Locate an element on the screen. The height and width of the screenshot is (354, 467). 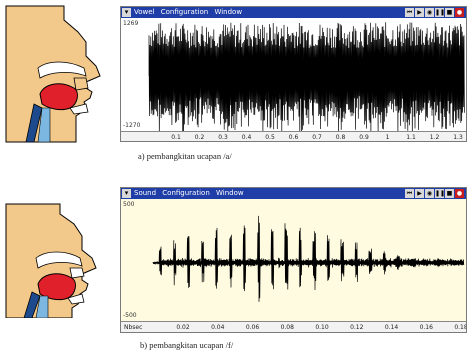
x-tick-label: 0.5 is located at coordinates (270, 137).